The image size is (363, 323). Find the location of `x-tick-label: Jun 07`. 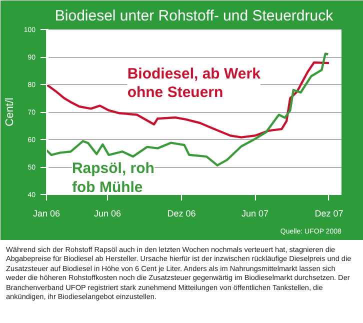

x-tick-label: Jun 07 is located at coordinates (255, 213).